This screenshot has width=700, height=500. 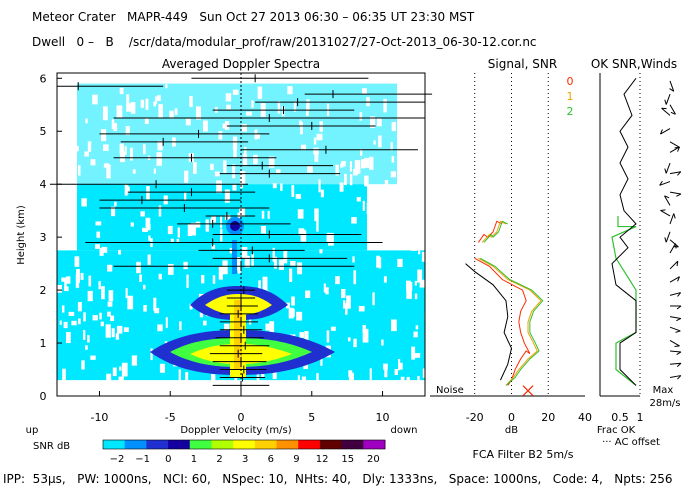 What do you see at coordinates (179, 444) in the screenshot?
I see `colorbar-swatch` at bounding box center [179, 444].